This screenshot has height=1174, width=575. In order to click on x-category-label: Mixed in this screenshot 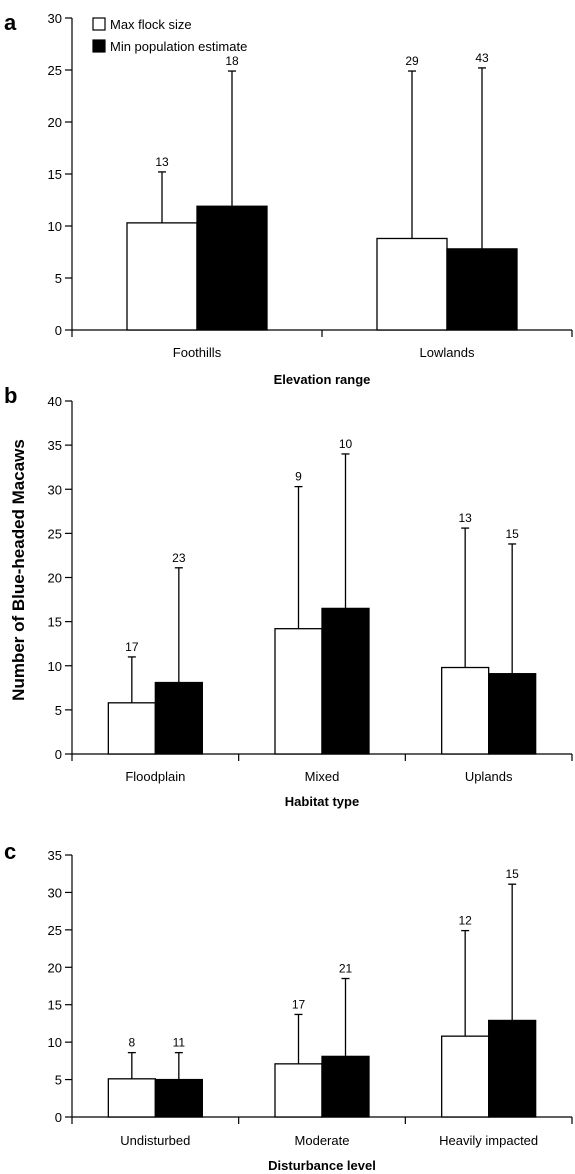, I will do `click(322, 776)`.